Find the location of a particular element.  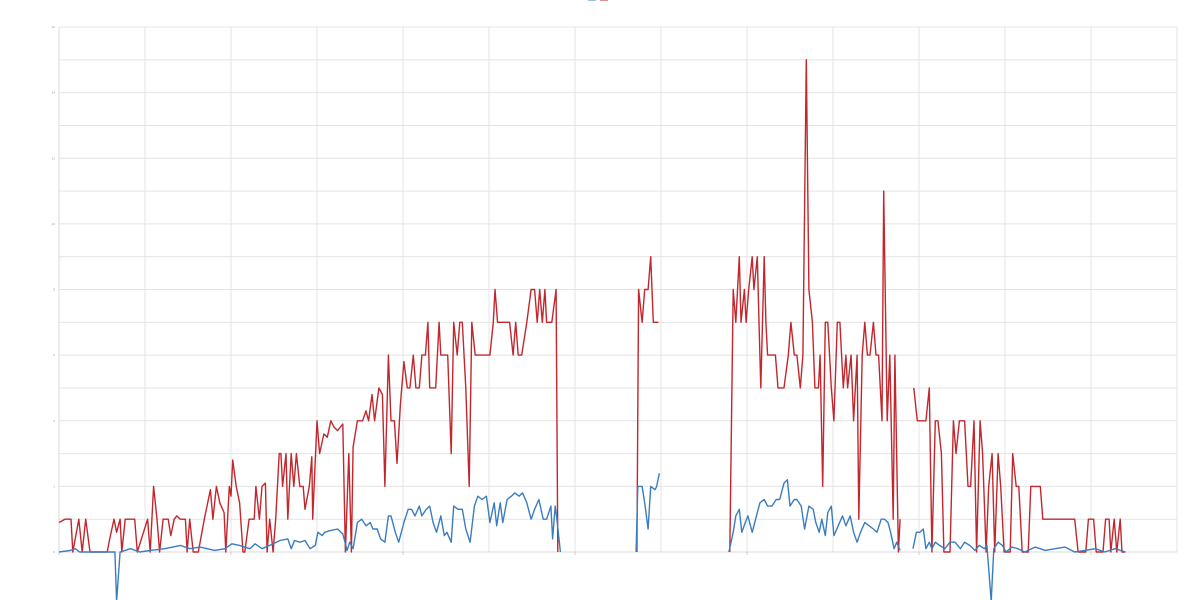

legend is located at coordinates (598, 0).